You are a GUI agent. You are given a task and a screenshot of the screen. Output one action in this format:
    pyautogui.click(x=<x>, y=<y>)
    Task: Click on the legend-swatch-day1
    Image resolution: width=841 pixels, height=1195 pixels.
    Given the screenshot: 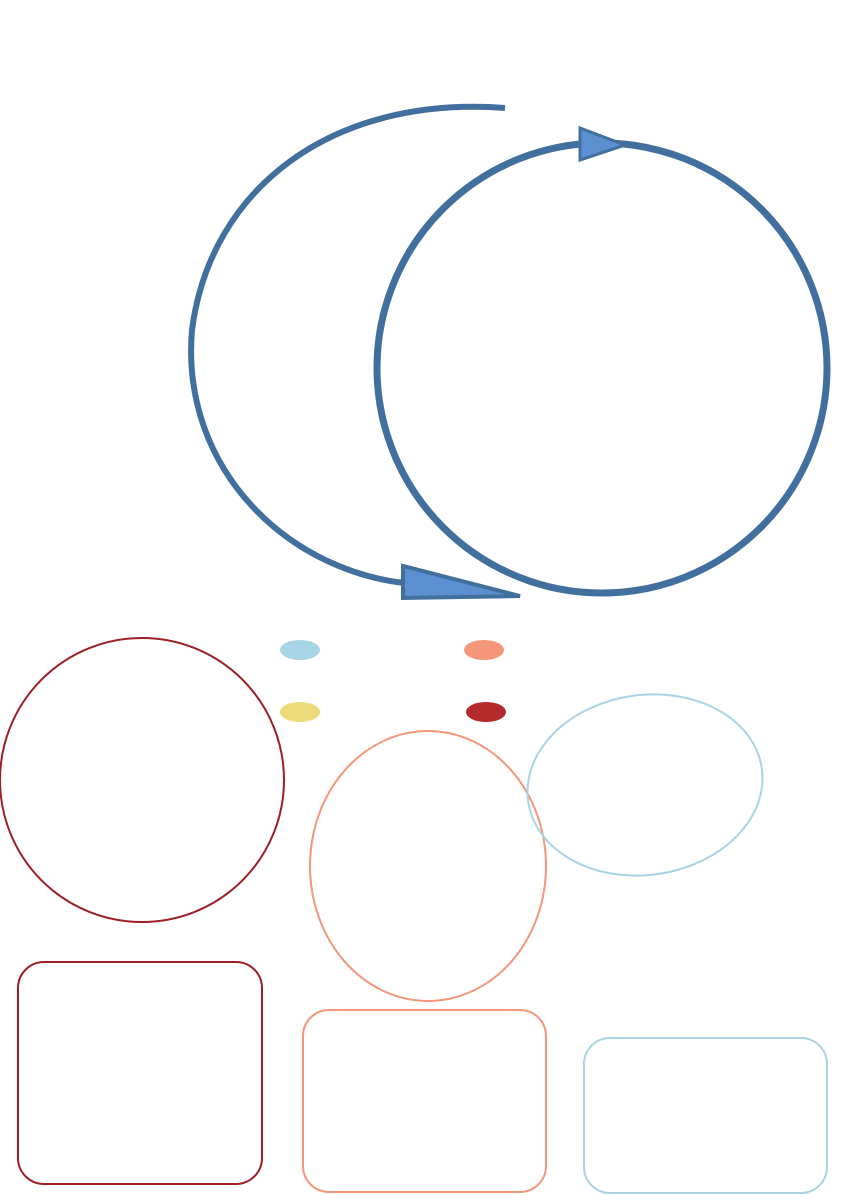 What is the action you would take?
    pyautogui.click(x=300, y=650)
    